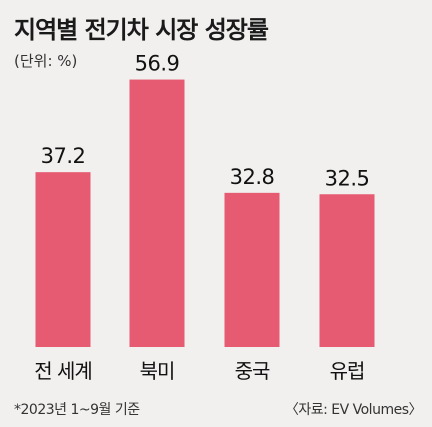 Image resolution: width=432 pixels, height=427 pixels. I want to click on bar-value-label-3: 32.5, so click(347, 178).